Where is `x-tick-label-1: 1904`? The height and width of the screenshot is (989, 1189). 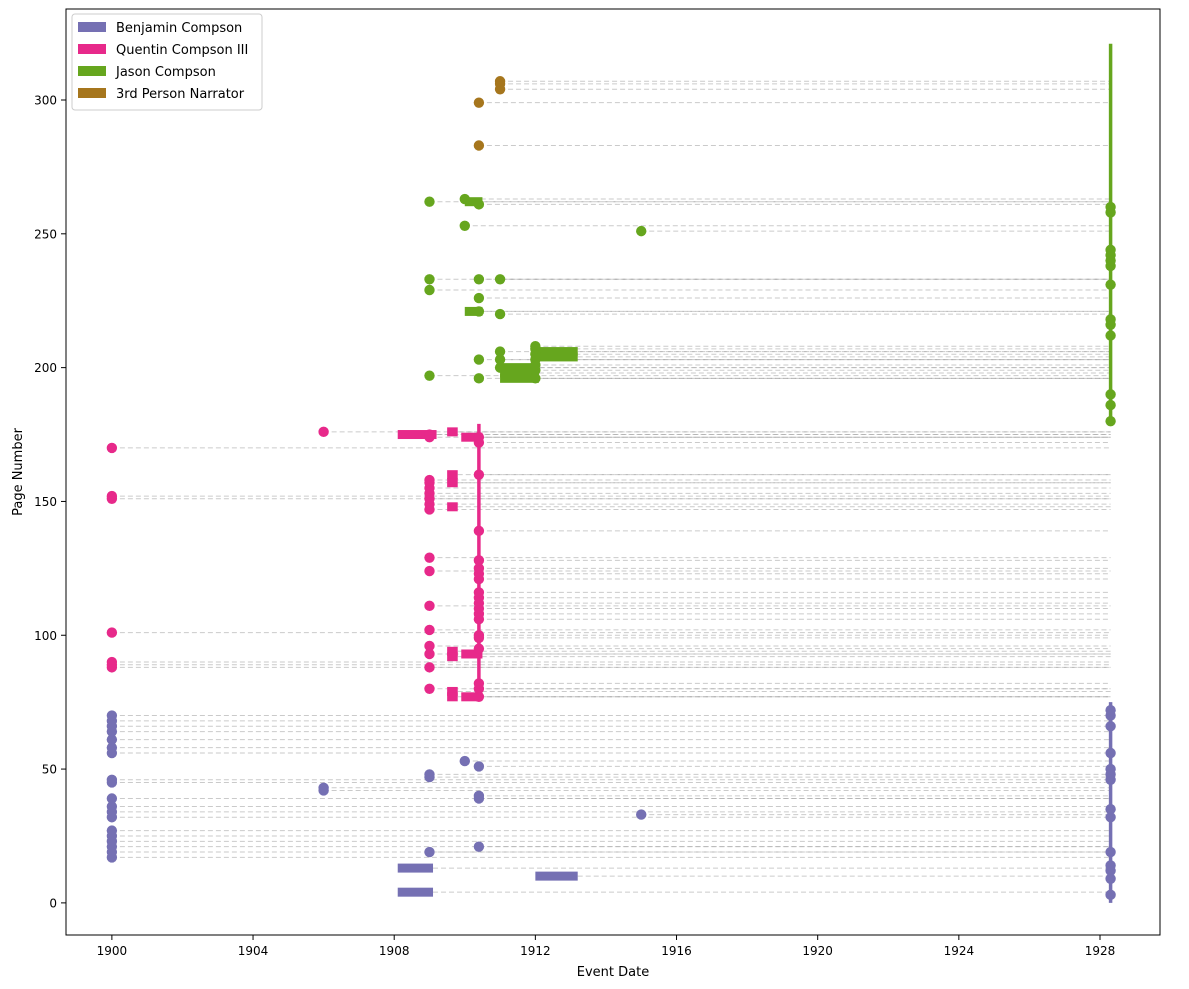 x-tick-label-1: 1904 is located at coordinates (253, 951).